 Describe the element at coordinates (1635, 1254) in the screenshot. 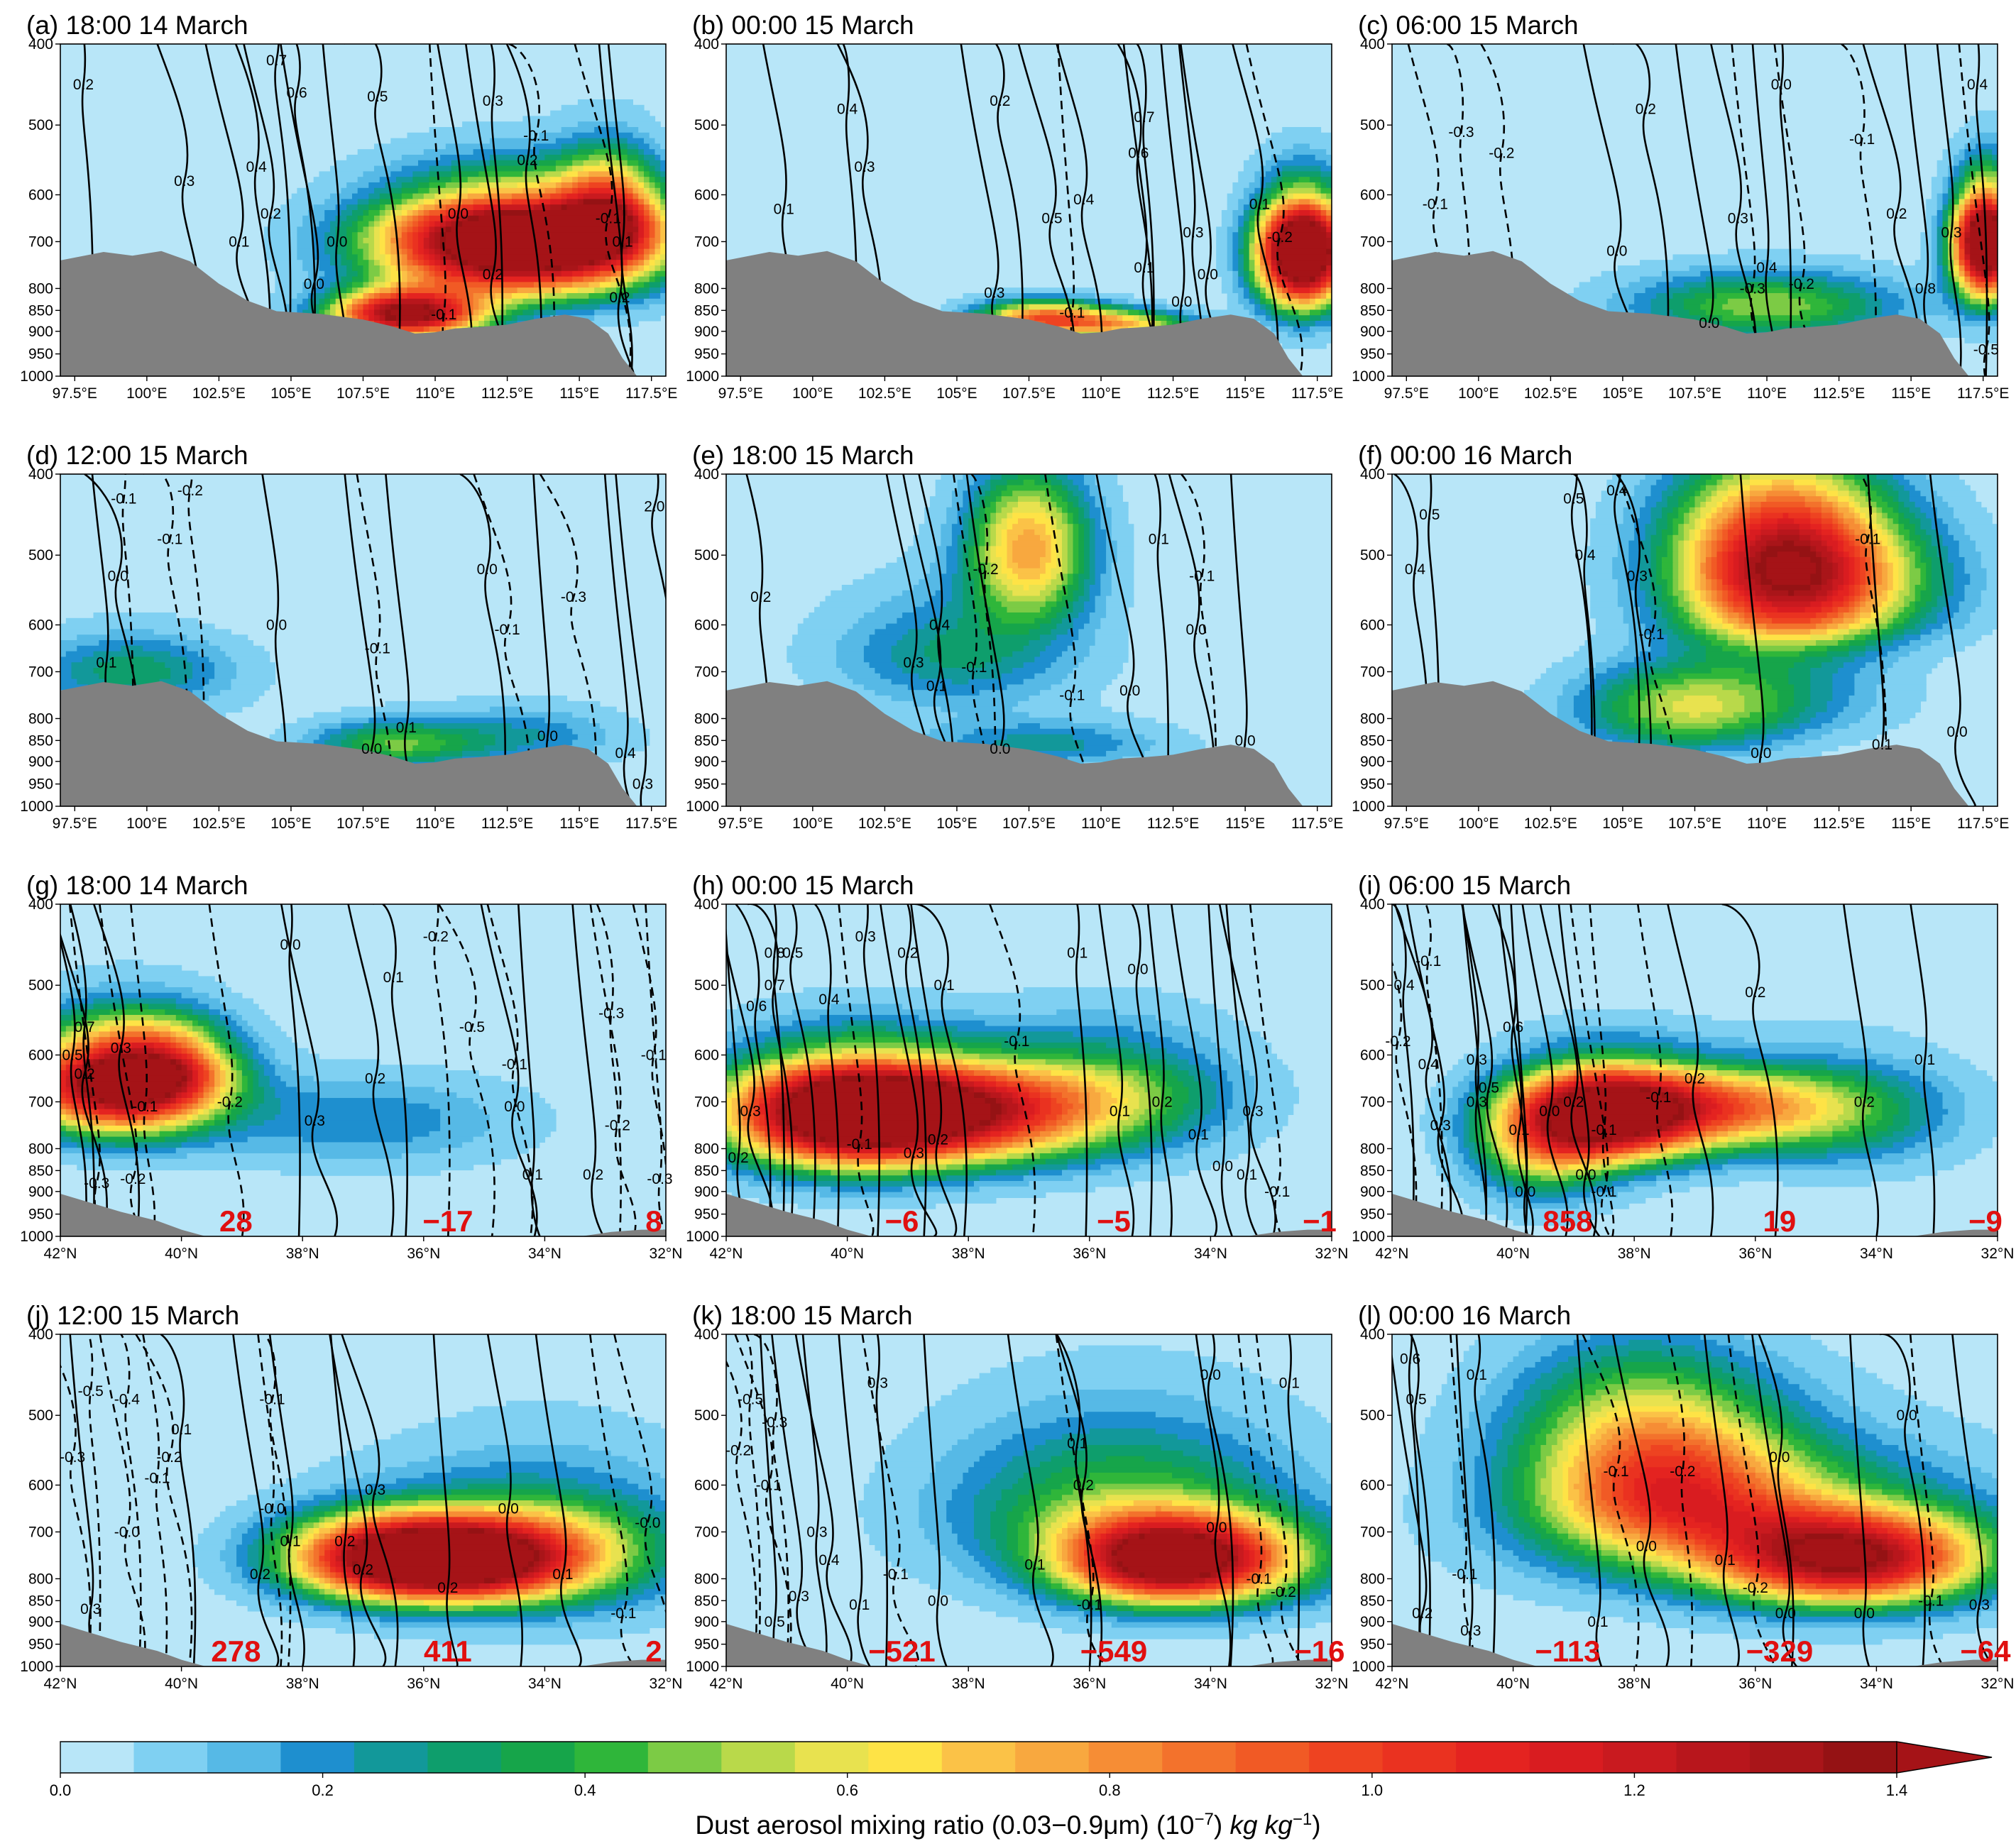

I see `x-tick-label: 38°N` at that location.